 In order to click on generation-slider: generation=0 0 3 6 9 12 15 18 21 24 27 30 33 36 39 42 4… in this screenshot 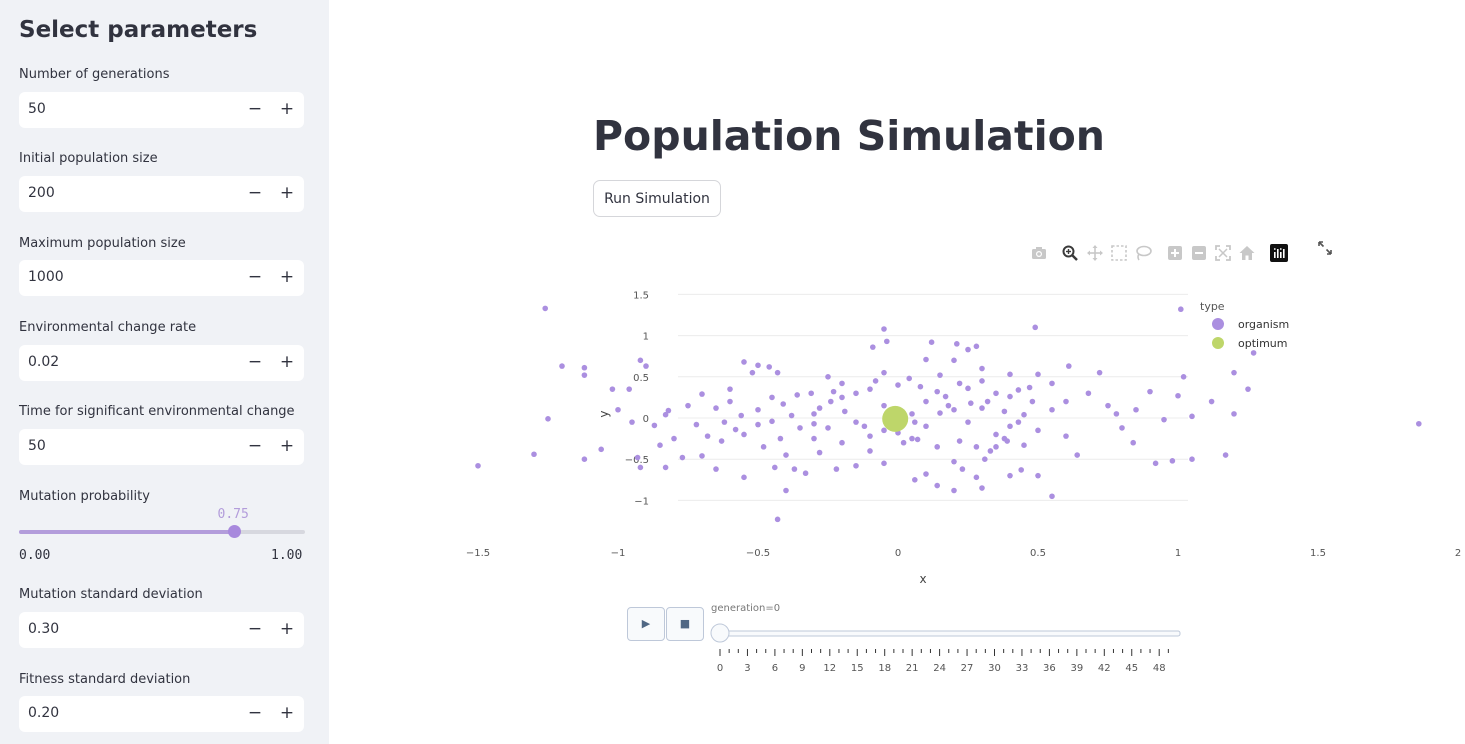, I will do `click(945, 638)`.